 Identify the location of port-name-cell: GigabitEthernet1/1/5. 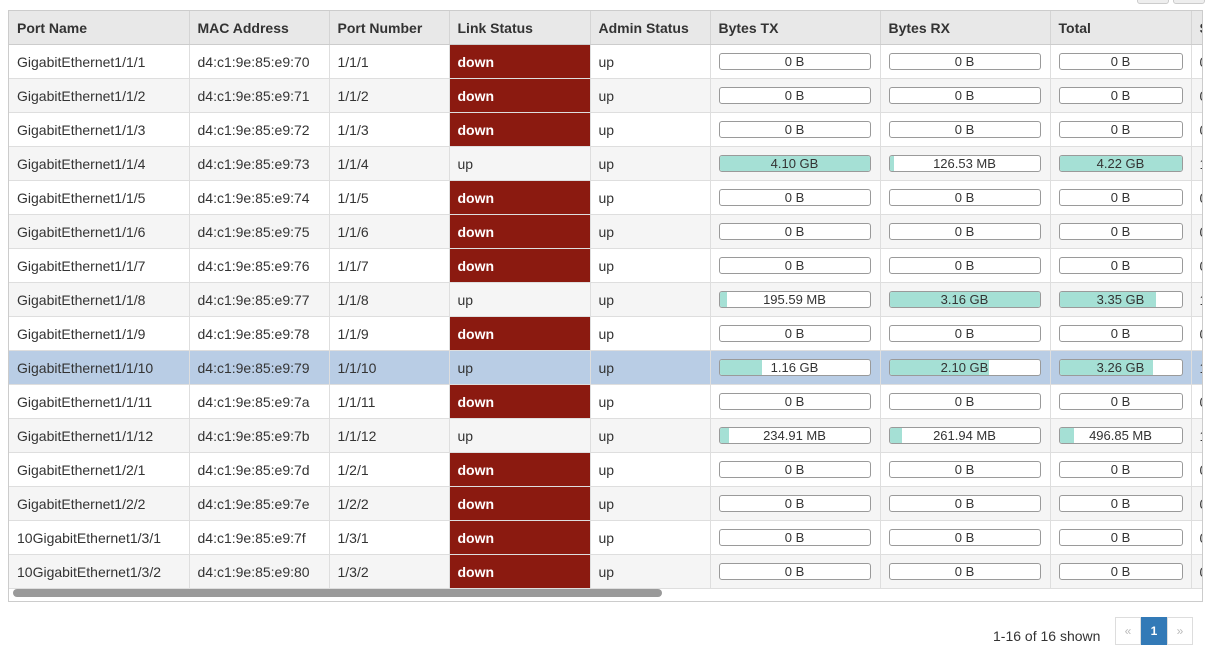
(99, 197).